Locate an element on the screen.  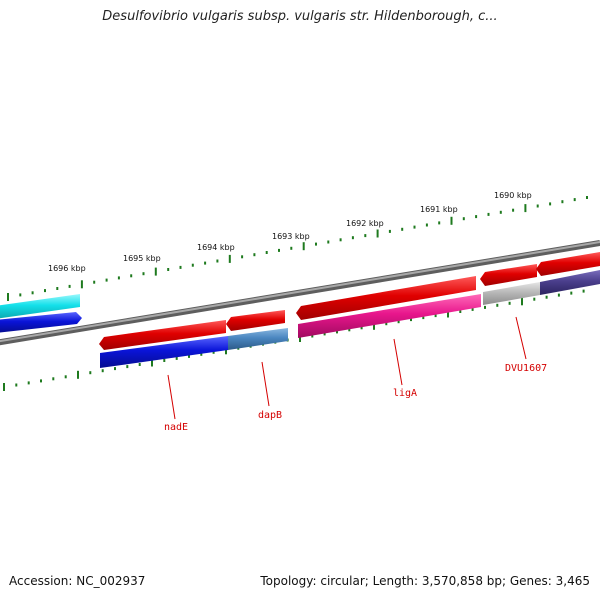
feature-gray-DVU1607 is located at coordinates (511, 293).